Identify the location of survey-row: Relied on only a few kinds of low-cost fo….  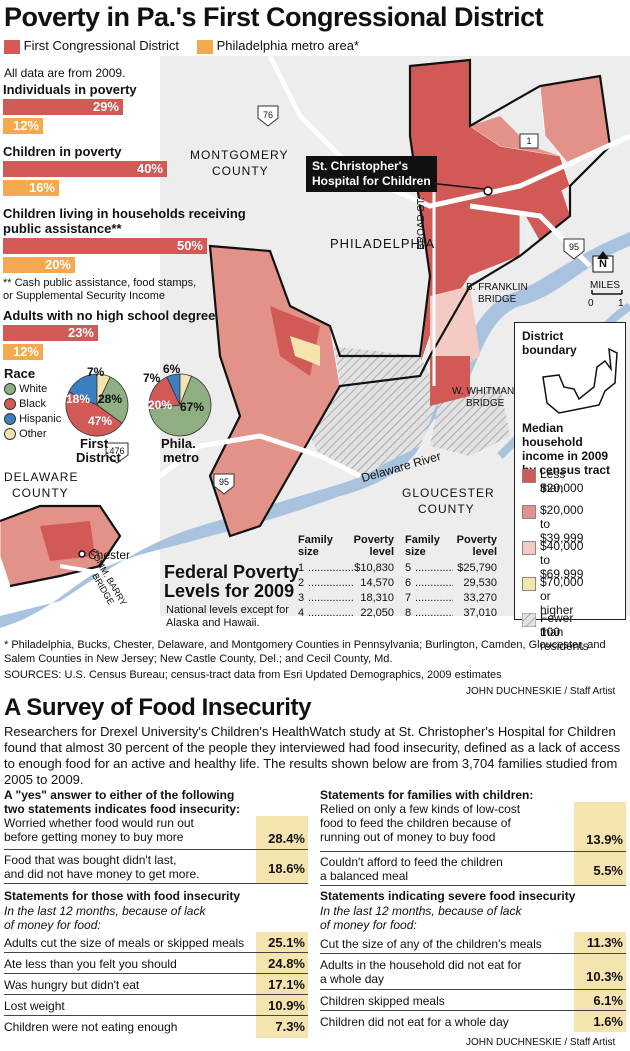
(473, 827).